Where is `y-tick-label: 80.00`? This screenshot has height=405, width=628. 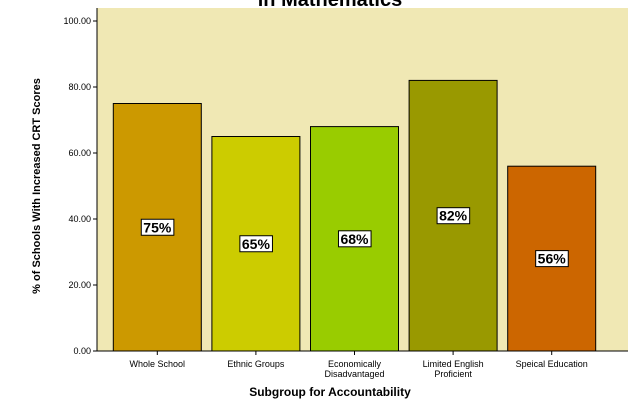 y-tick-label: 80.00 is located at coordinates (79, 87).